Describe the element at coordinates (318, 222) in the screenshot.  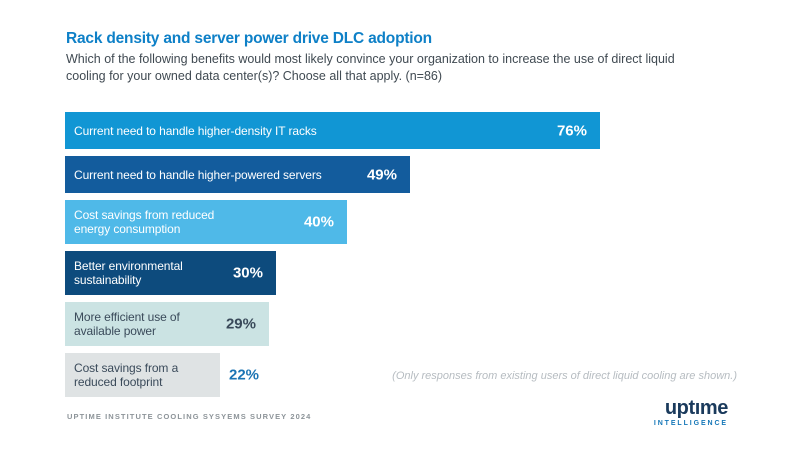
I see `bar-value: 40%` at that location.